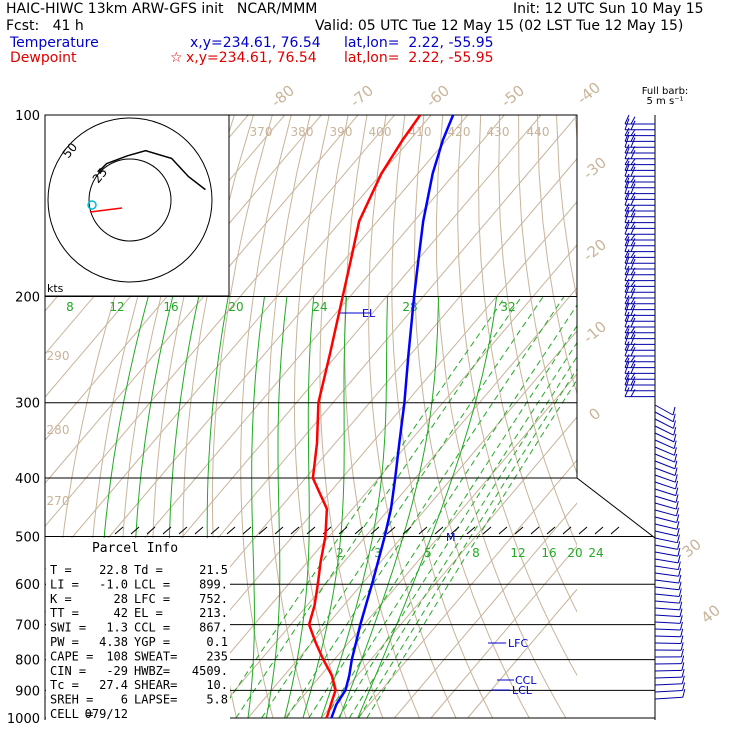 The image size is (740, 740). I want to click on parcel-label: LFC =, so click(152, 599).